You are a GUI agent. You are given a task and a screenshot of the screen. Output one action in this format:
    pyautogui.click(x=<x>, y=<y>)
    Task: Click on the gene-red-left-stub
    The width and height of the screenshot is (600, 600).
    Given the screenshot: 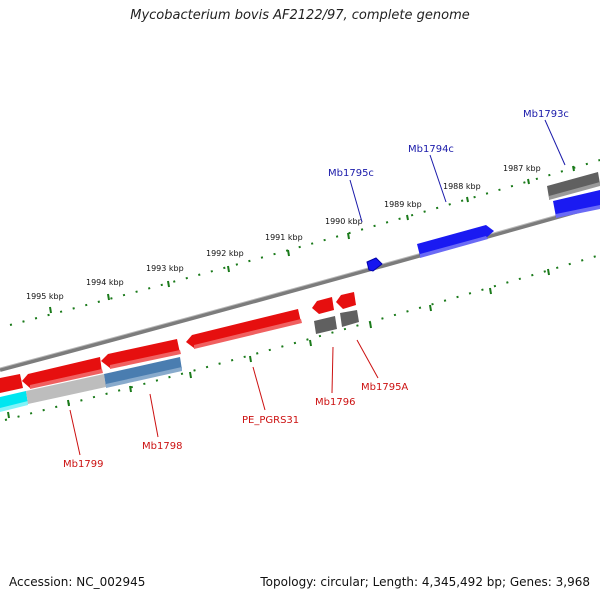 What is the action you would take?
    pyautogui.click(x=11, y=383)
    